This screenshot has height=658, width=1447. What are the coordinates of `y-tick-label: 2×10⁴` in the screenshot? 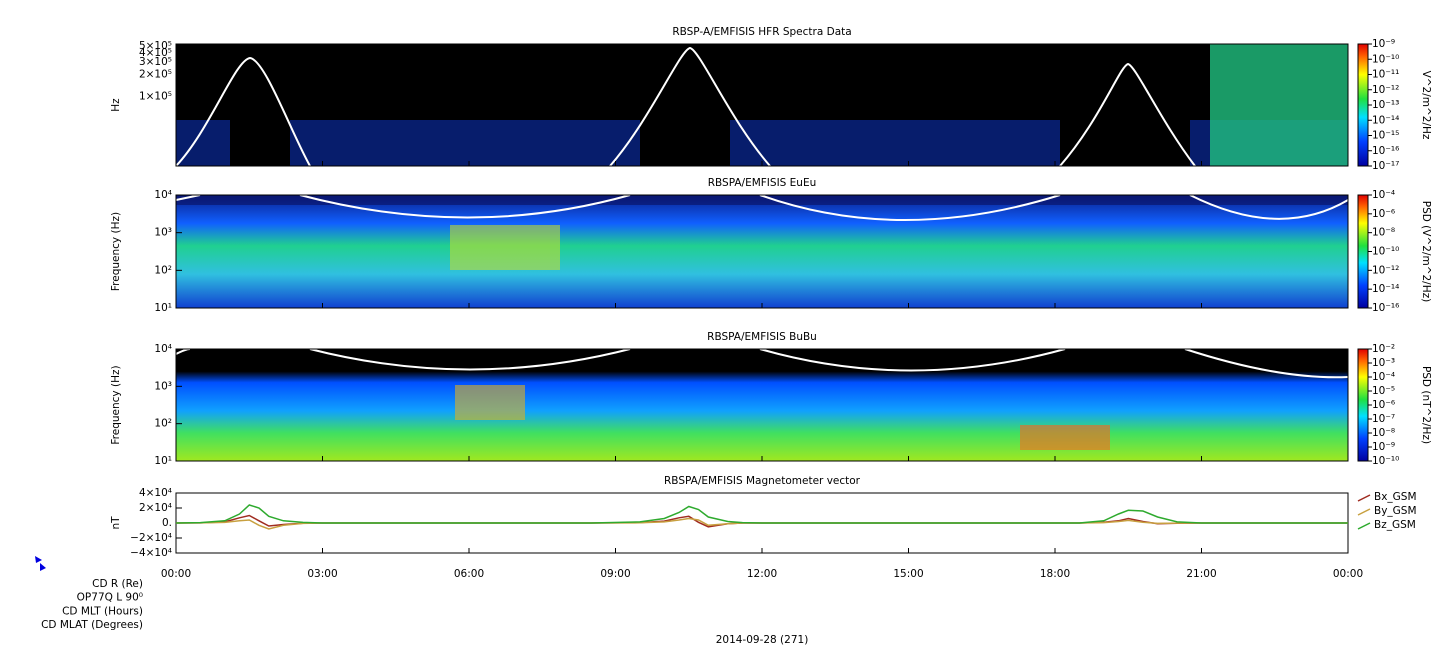 It's located at (155, 508).